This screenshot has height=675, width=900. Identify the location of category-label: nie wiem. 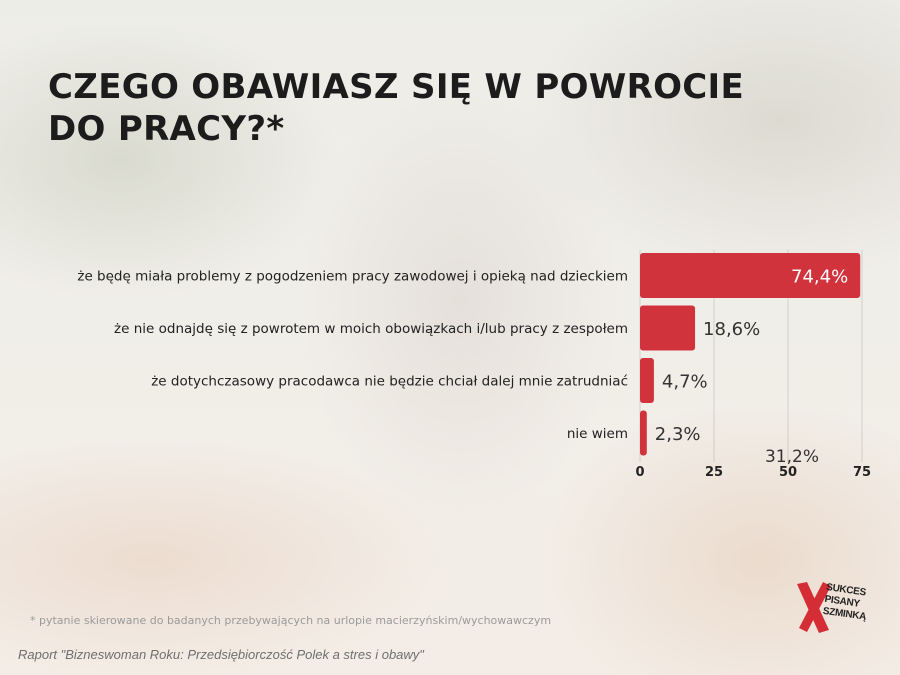
(597, 434).